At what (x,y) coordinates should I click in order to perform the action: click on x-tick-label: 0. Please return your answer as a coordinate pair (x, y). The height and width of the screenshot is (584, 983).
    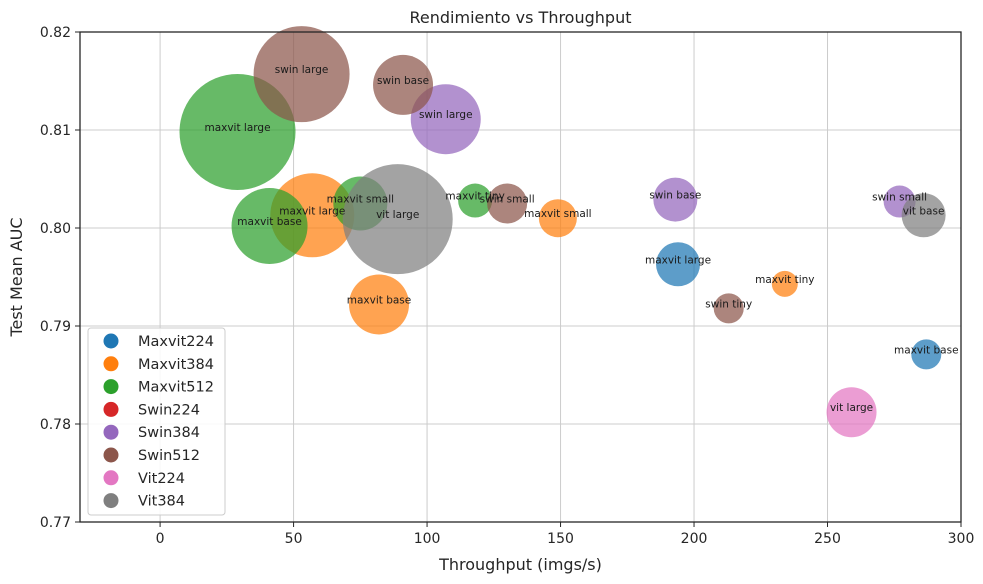
    Looking at the image, I should click on (160, 539).